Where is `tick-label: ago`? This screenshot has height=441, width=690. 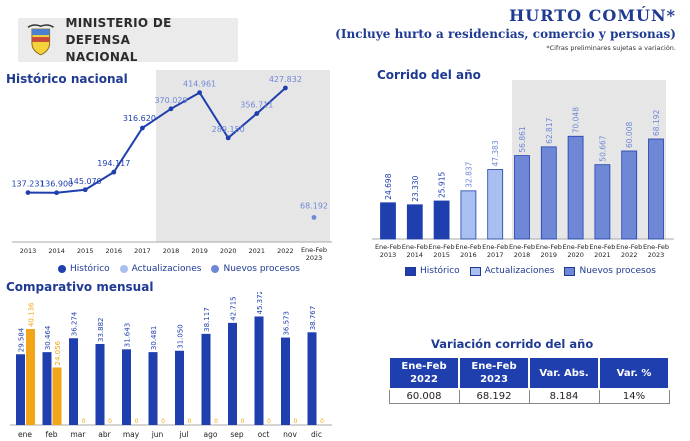
tick-label: ago is located at coordinates (211, 434).